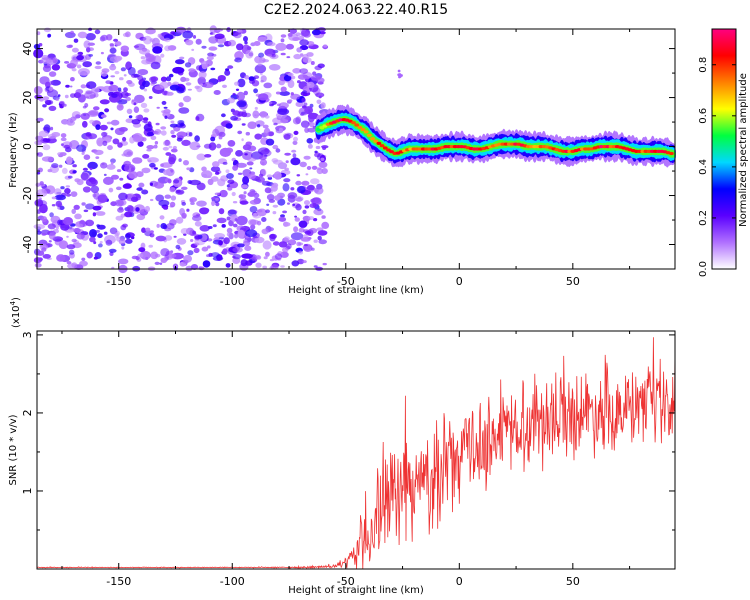  Describe the element at coordinates (27, 49) in the screenshot. I see `spectrogram-y-tick-label: 40` at that location.